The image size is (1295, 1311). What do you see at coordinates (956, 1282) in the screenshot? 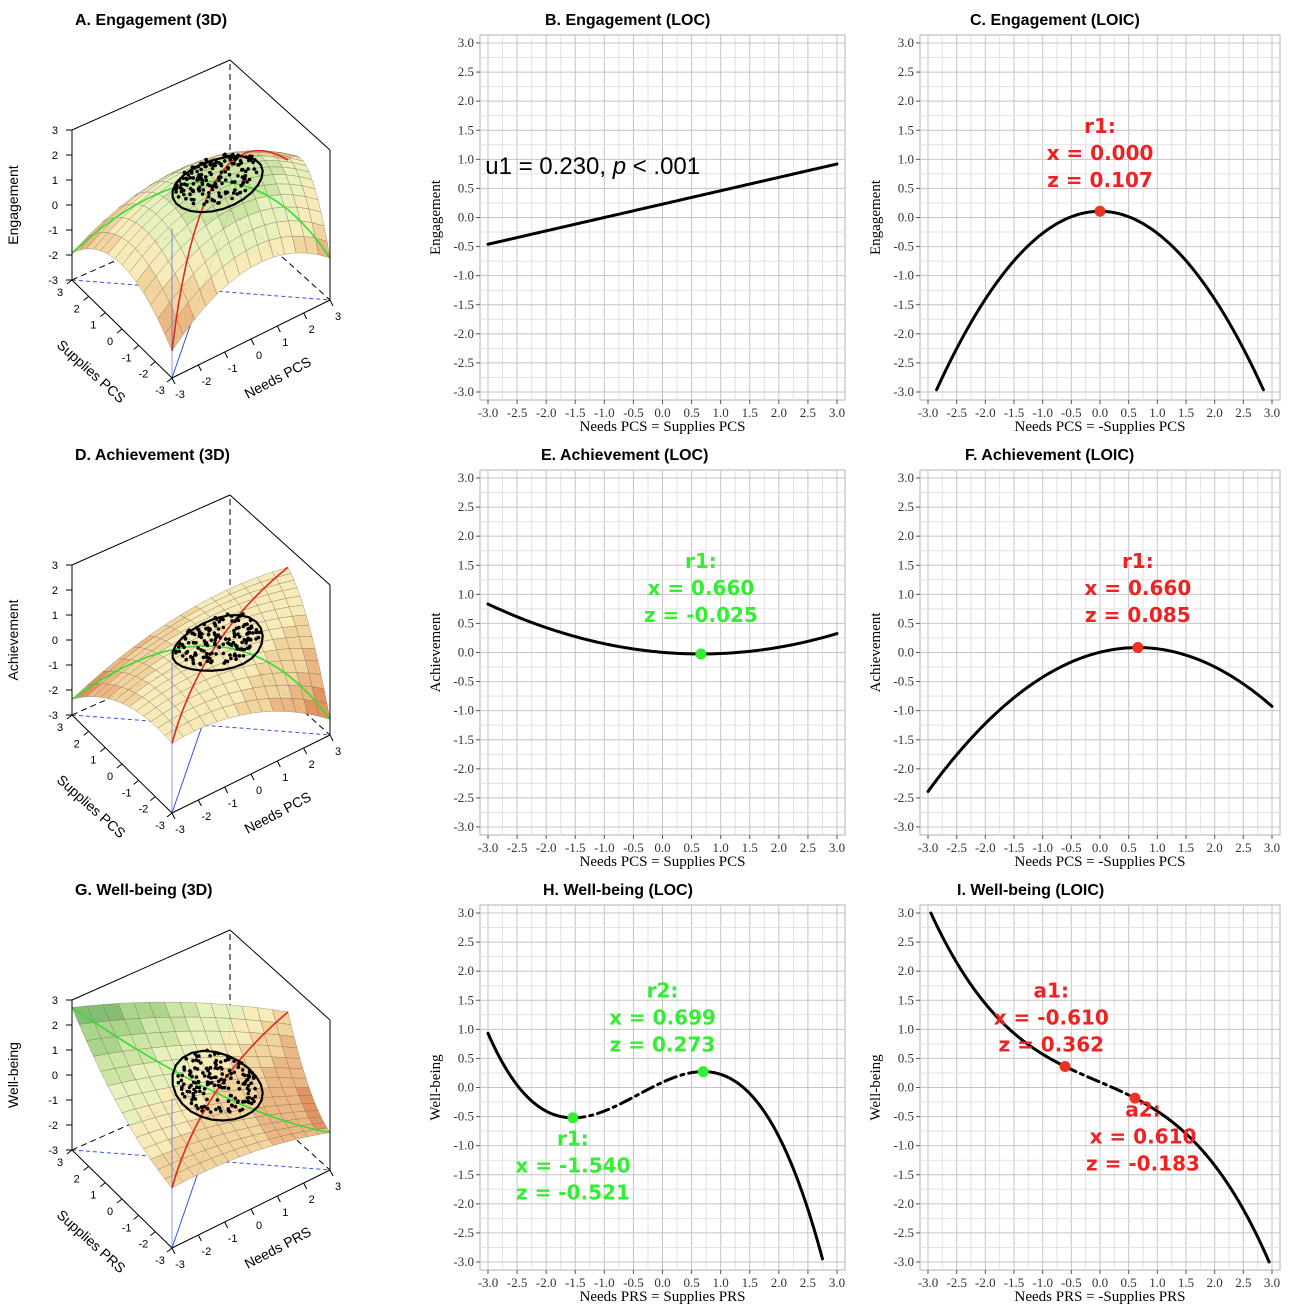
I see `x-tick-label: -2.5` at bounding box center [956, 1282].